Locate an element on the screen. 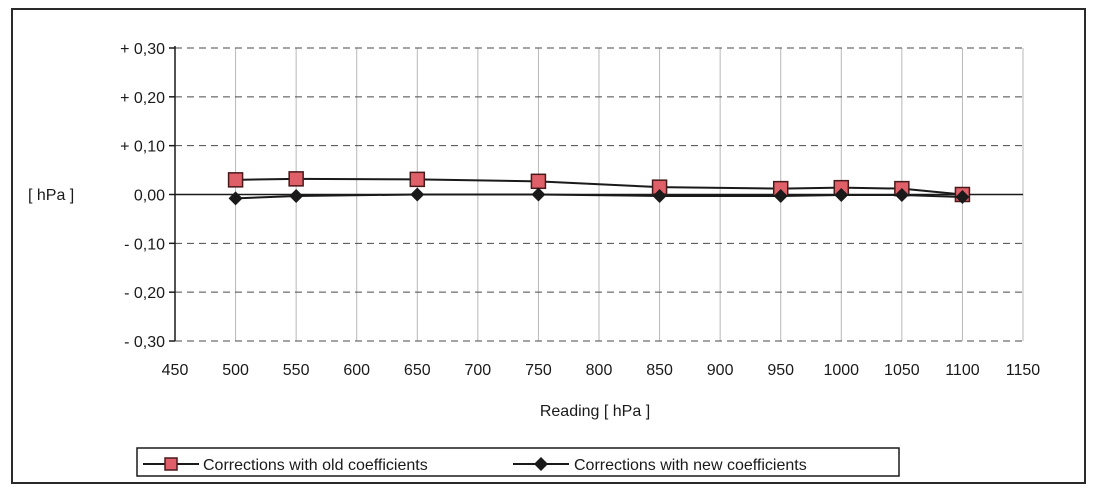 The image size is (1098, 491). x-tick-label: 750 is located at coordinates (538, 370).